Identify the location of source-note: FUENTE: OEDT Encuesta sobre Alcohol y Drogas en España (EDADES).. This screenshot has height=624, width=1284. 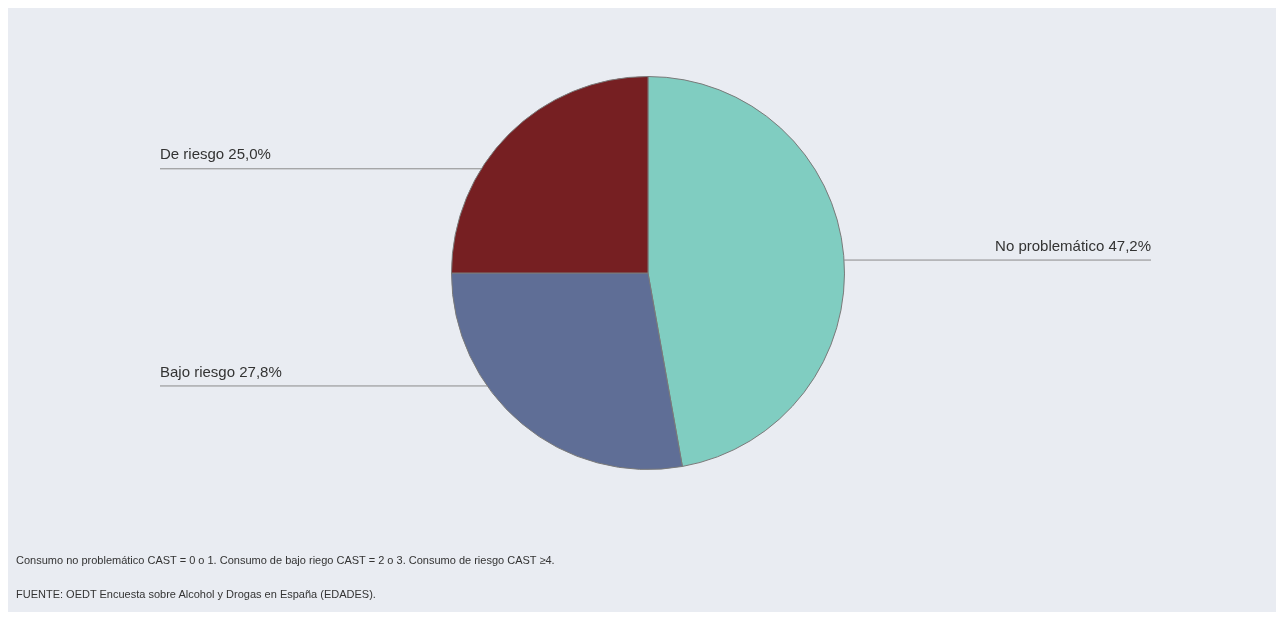
(196, 594).